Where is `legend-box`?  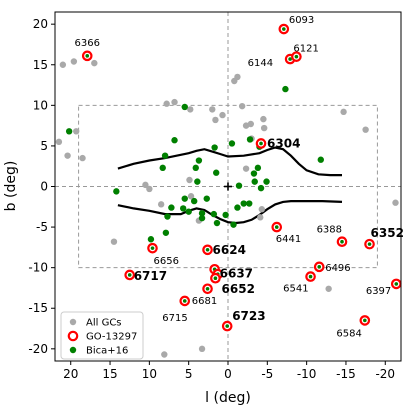 legend-box is located at coordinates (102, 335).